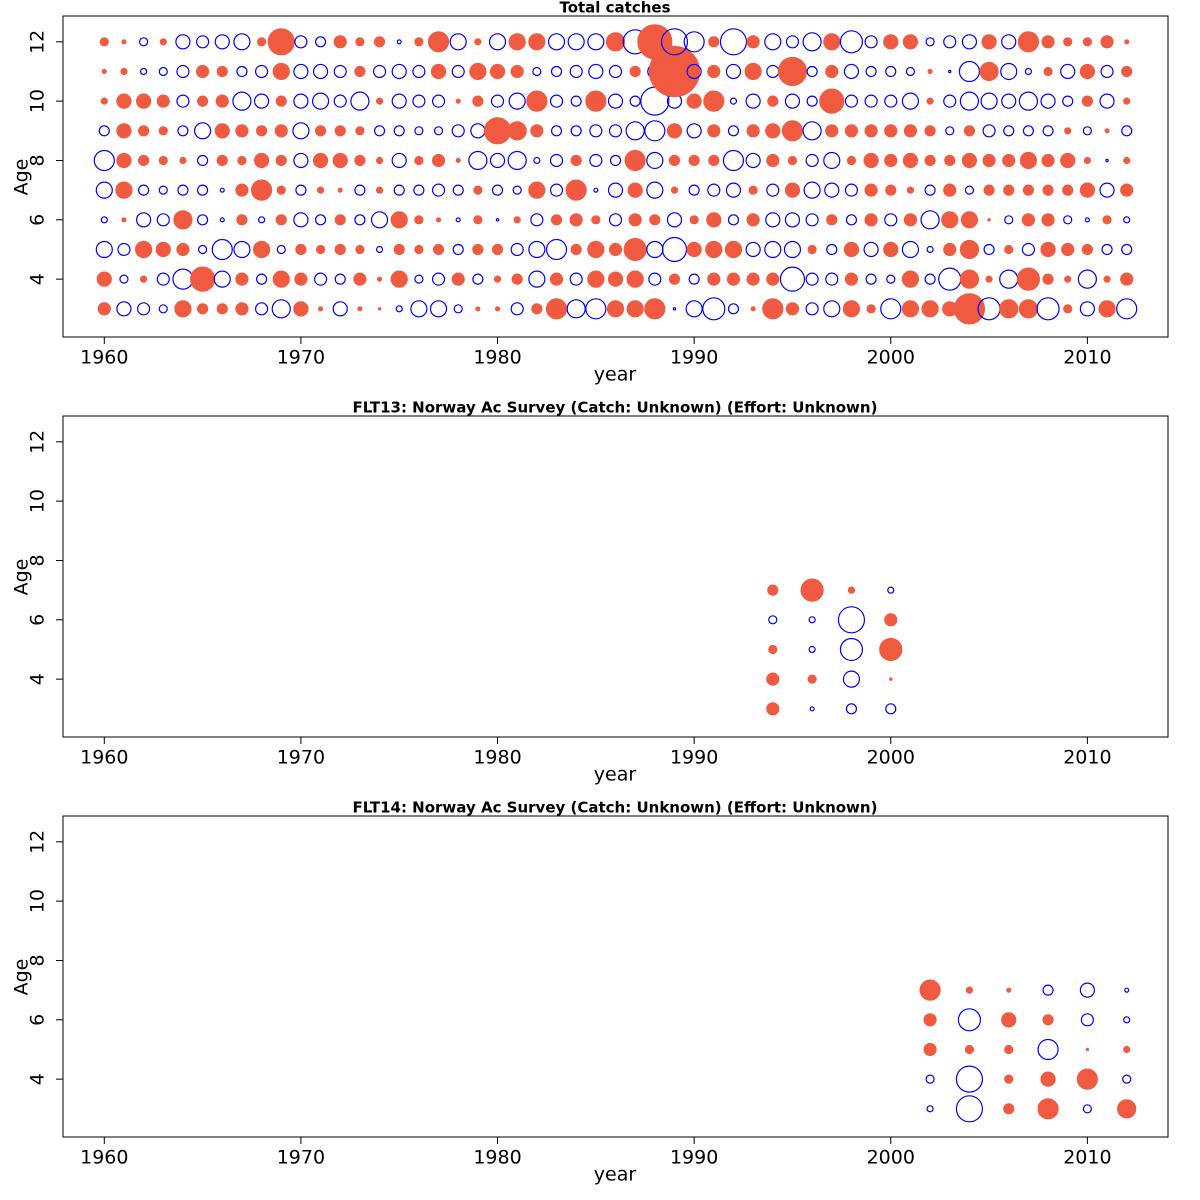 This screenshot has height=1200, width=1200. I want to click on x-tick-label: 1990, so click(694, 758).